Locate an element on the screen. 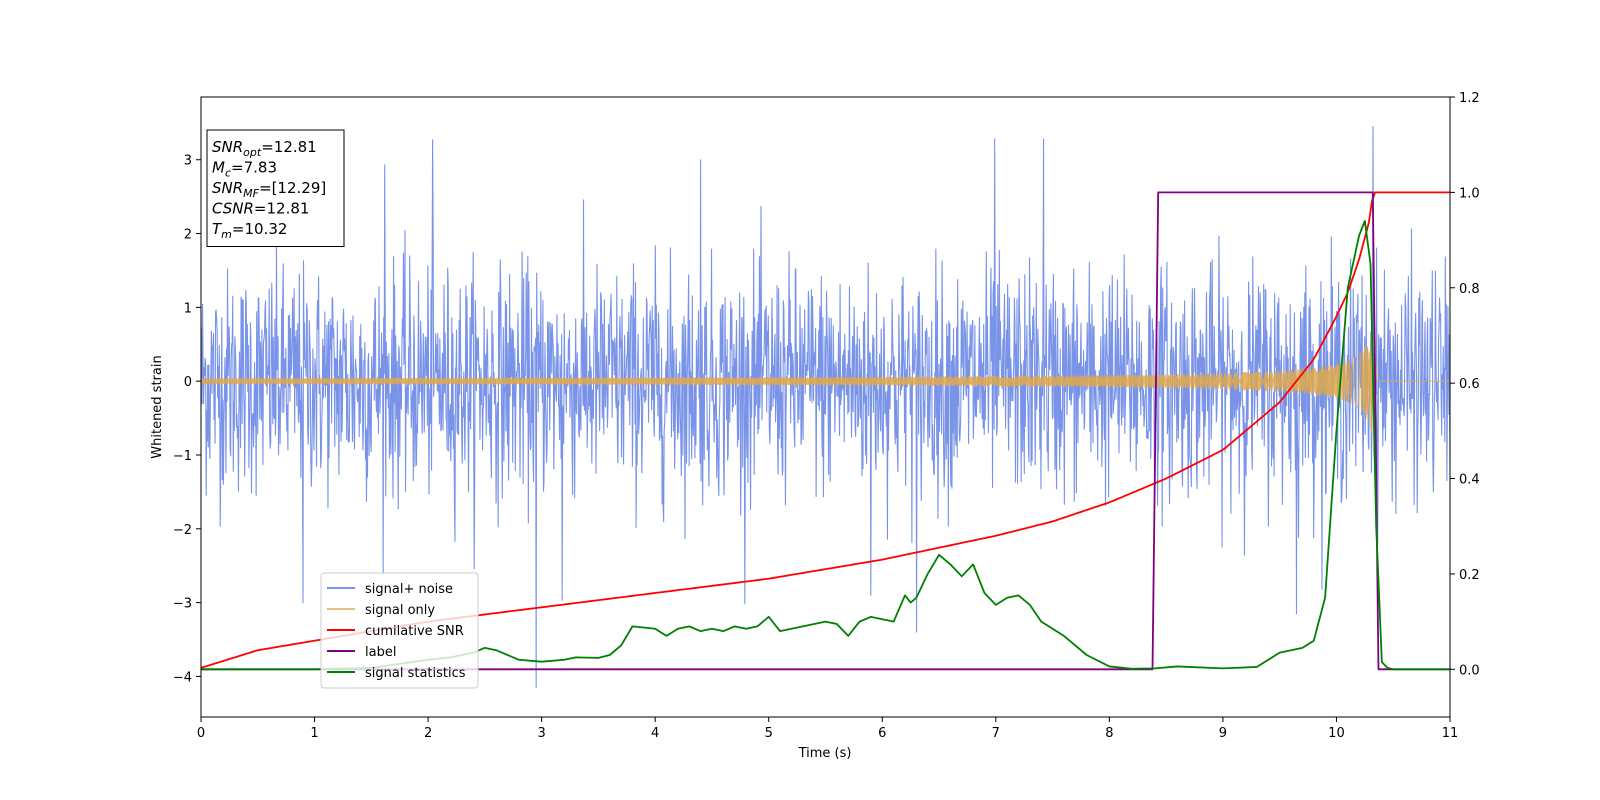  info-subscript: MF is located at coordinates (251, 193).